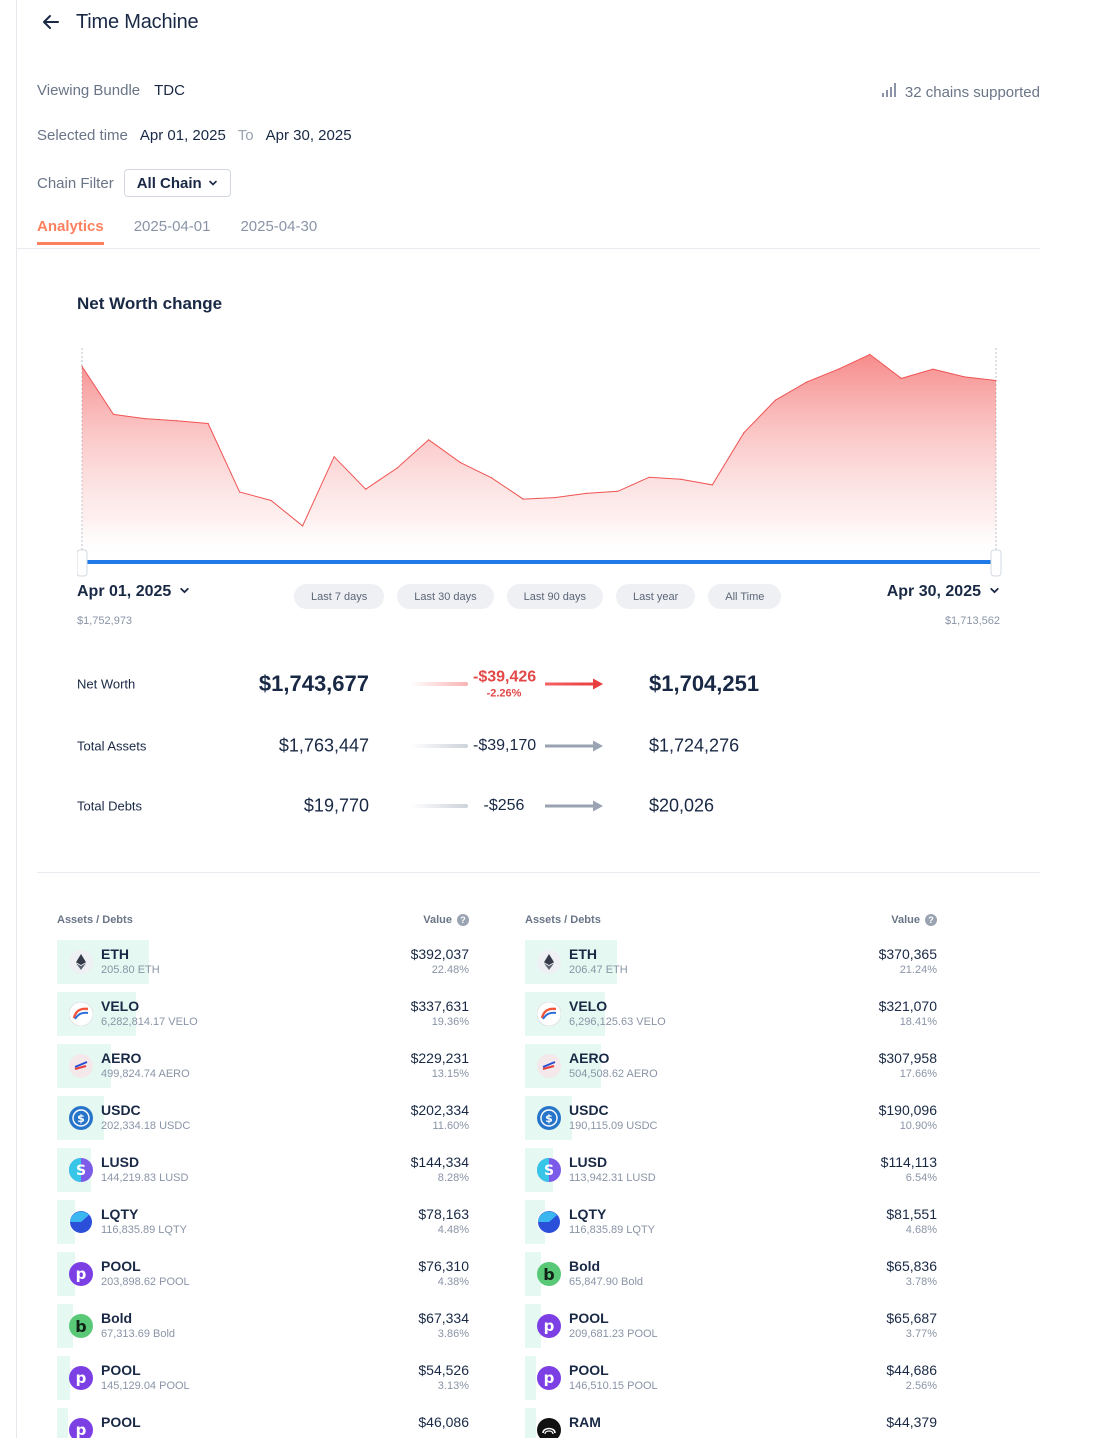  Describe the element at coordinates (81, 1014) in the screenshot. I see `velo-icon` at that location.